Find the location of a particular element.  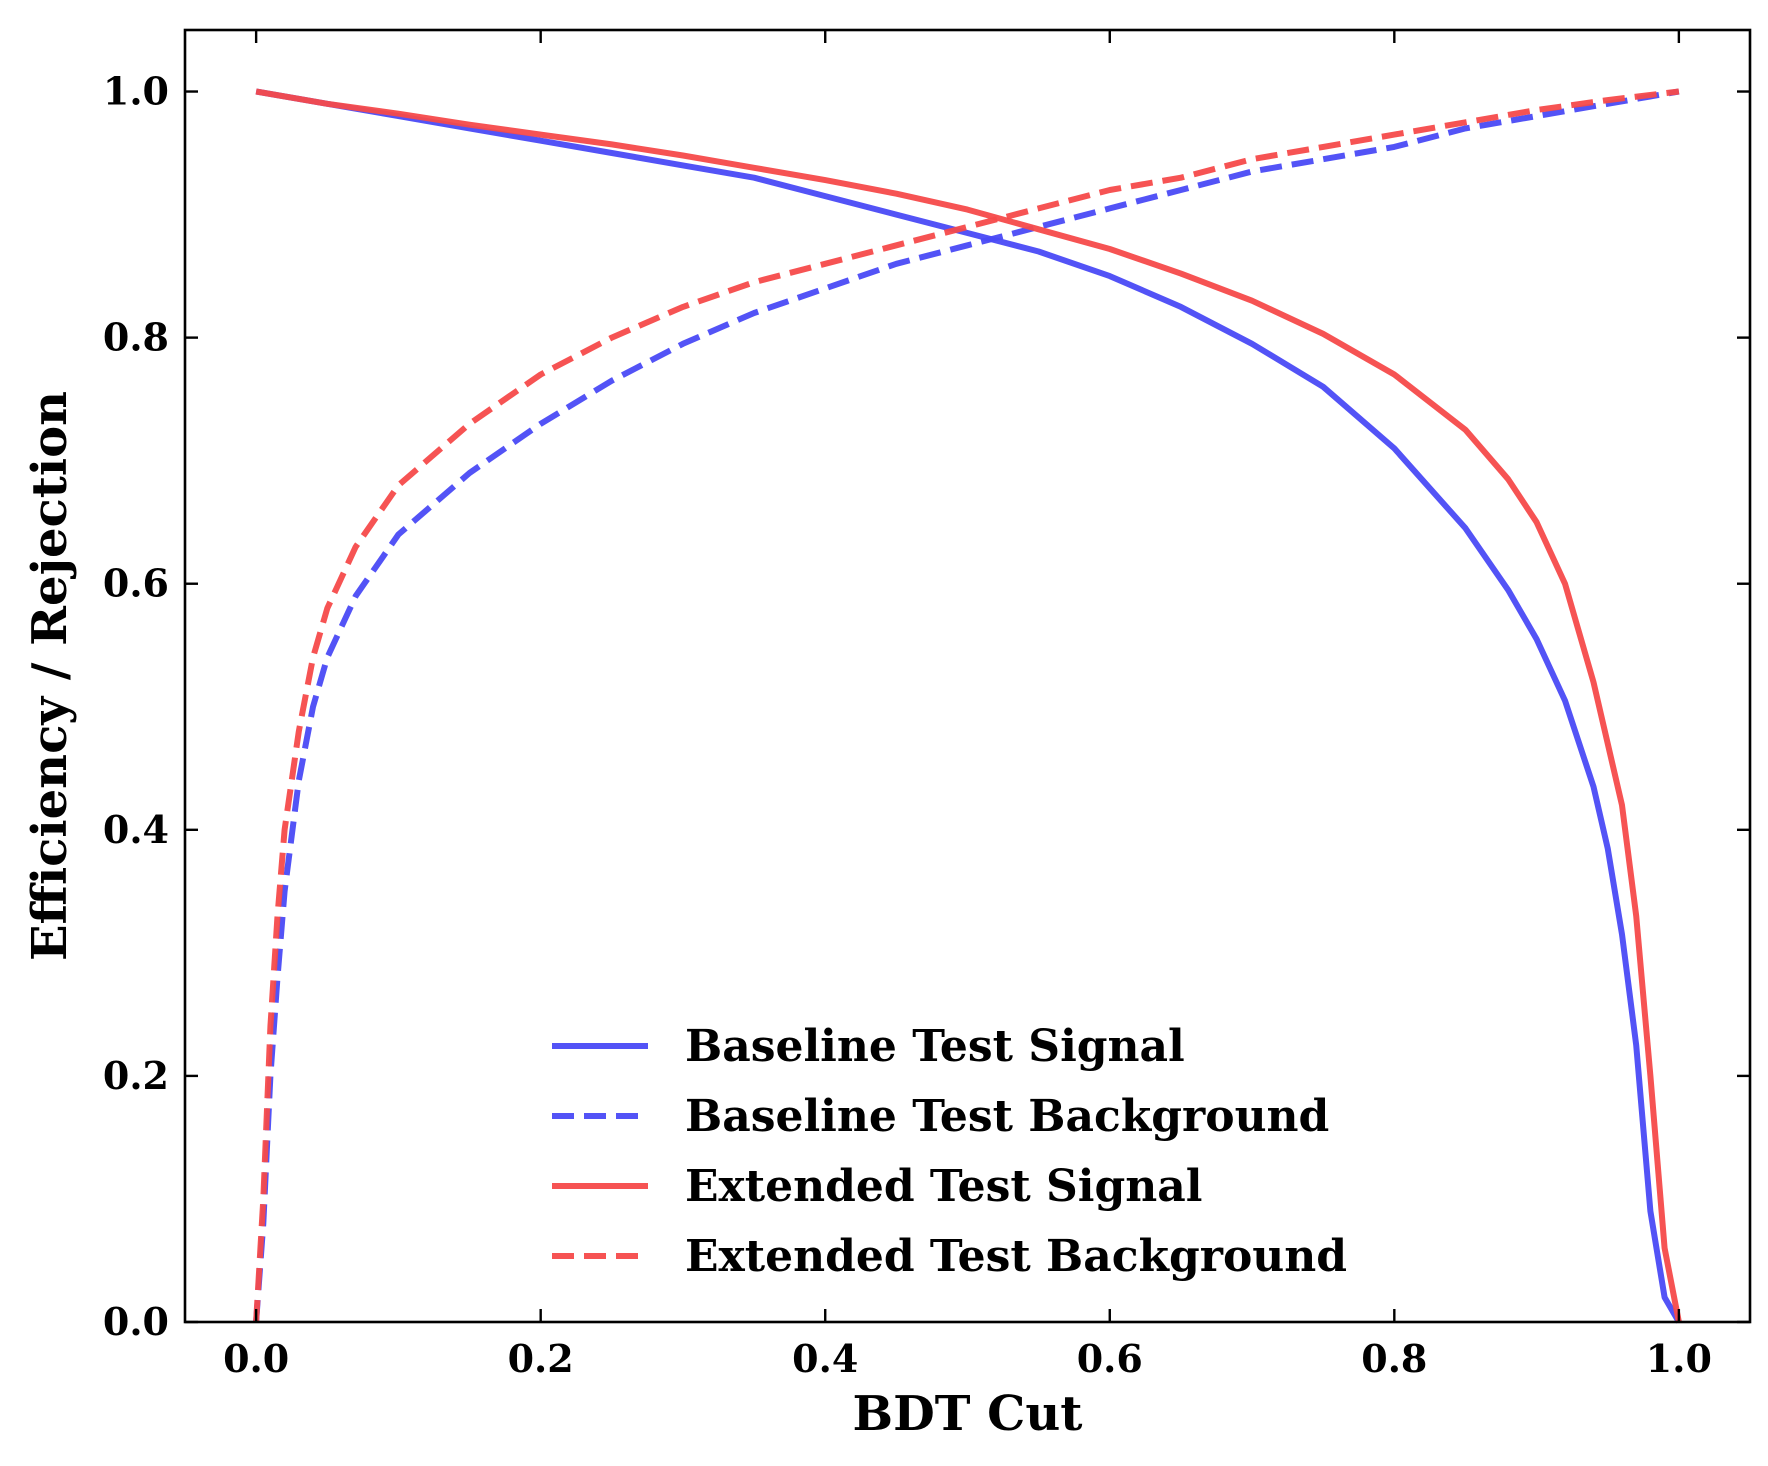

y-tick-label: 0.4 is located at coordinates (136, 829).